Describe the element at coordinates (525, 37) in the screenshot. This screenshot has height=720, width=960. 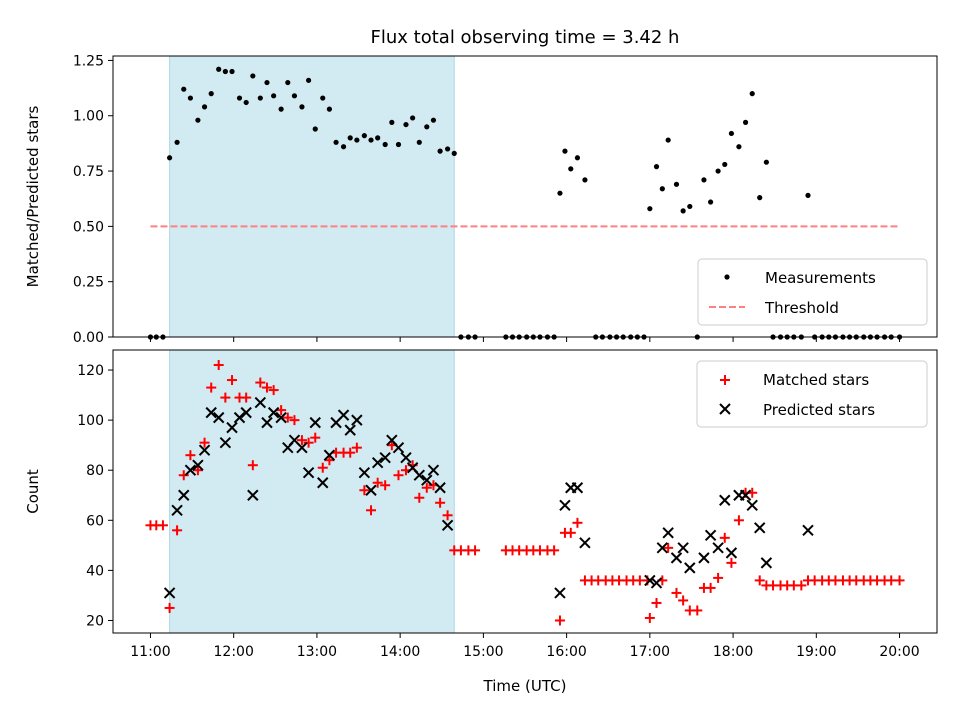
I see `chart-title: Flux total observing time = 3.42 h` at that location.